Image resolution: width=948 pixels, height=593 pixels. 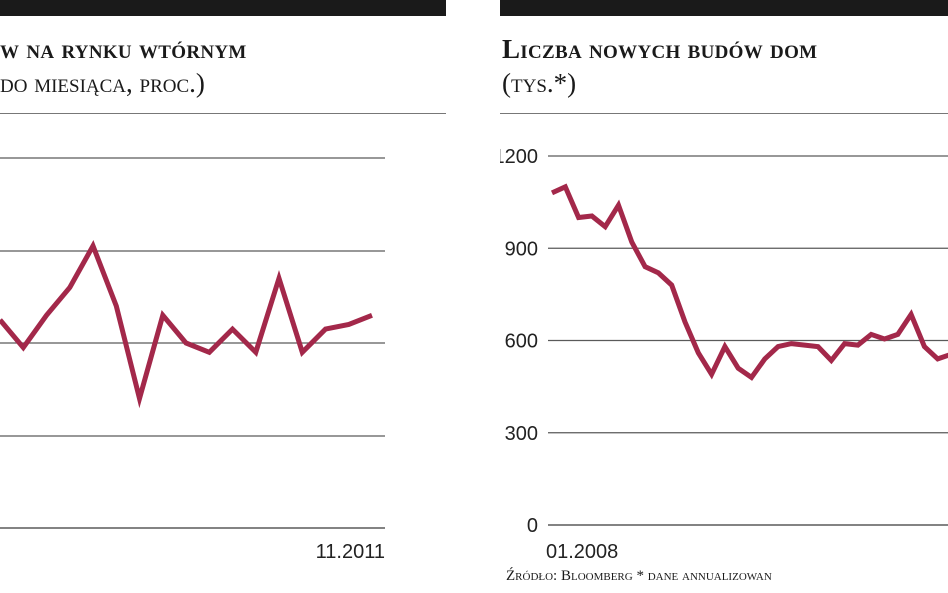 What do you see at coordinates (123, 49) in the screenshot?
I see `chart-title: w na rynku wtórnym` at bounding box center [123, 49].